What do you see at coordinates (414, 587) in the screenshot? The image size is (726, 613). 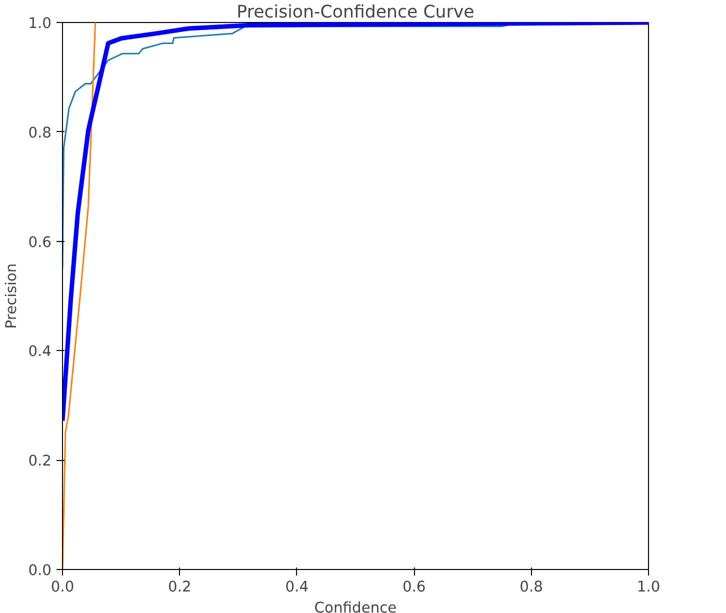 I see `x-tick-label: 0.6` at bounding box center [414, 587].